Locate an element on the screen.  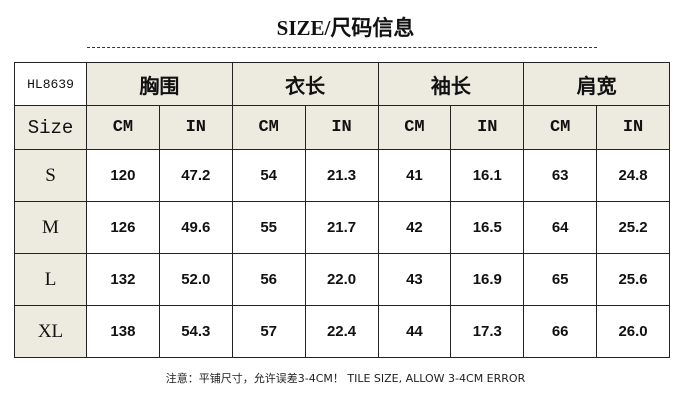
value-cell: 41 is located at coordinates (414, 175).